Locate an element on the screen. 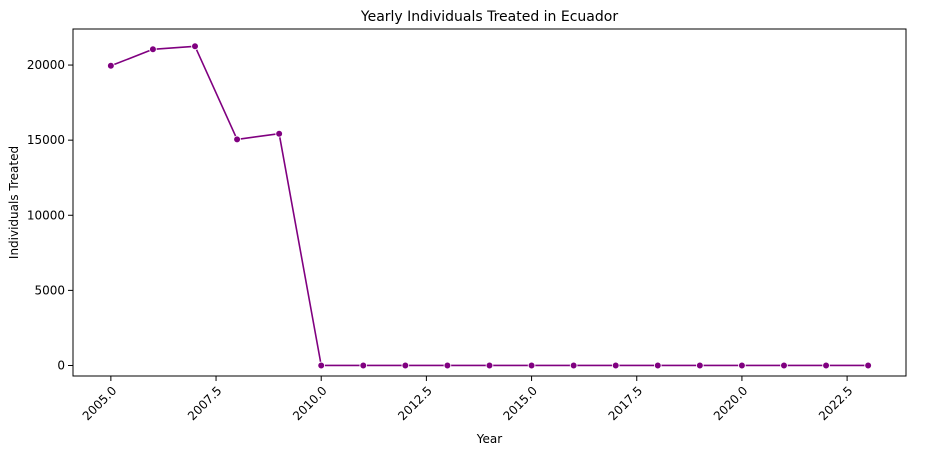  x-tick-label: 2022.5 is located at coordinates (836, 404).